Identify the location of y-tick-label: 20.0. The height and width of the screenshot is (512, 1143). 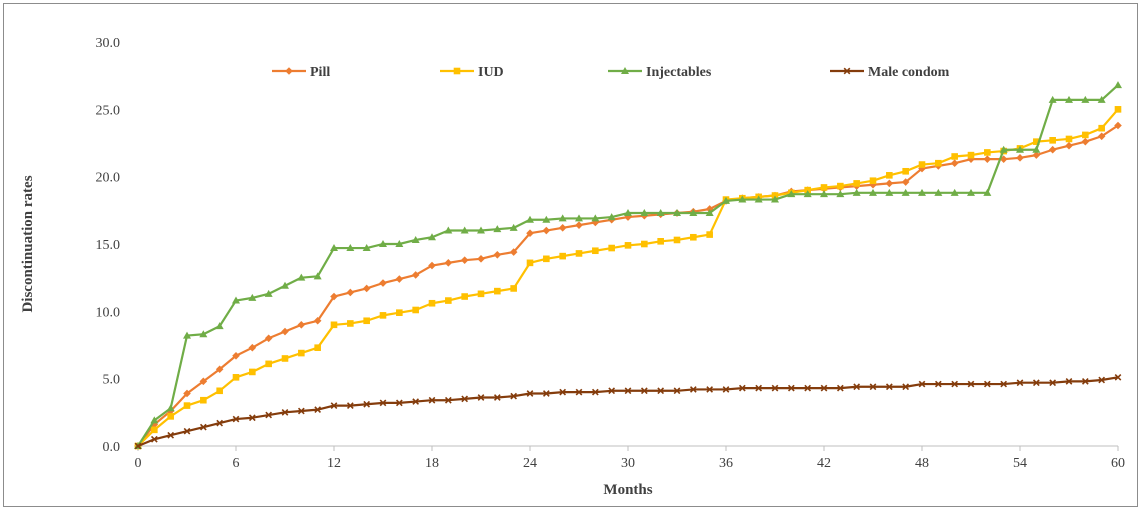
(108, 178).